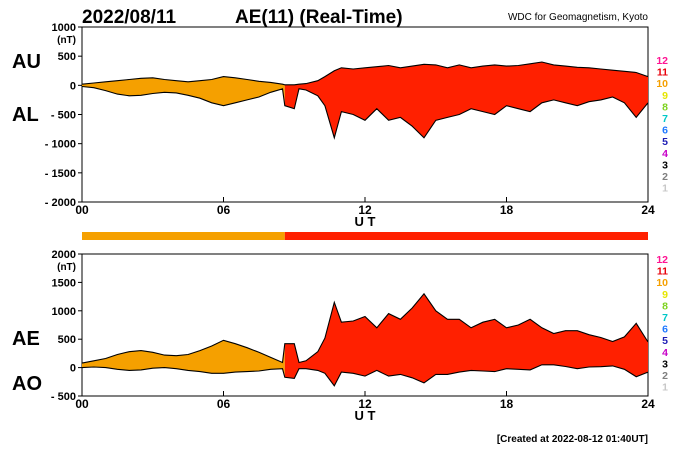 The image size is (700, 450). Describe the element at coordinates (60, 203) in the screenshot. I see `y-tick-label: - 2000` at that location.